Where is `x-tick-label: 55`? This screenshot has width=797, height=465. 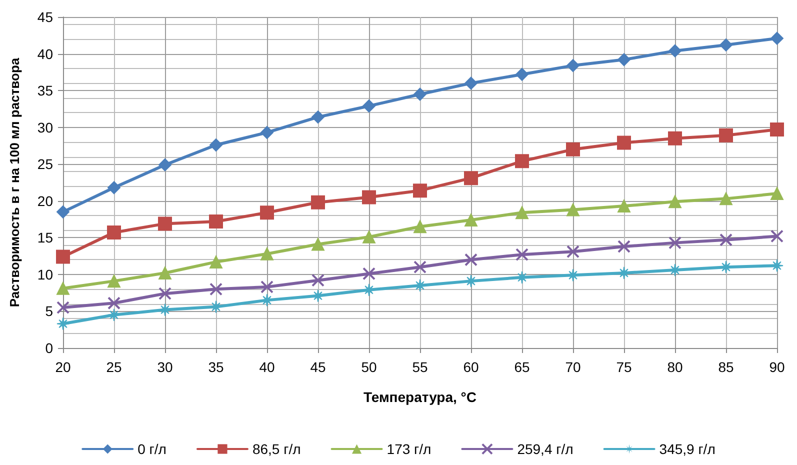
x-tick-label: 55 is located at coordinates (420, 367).